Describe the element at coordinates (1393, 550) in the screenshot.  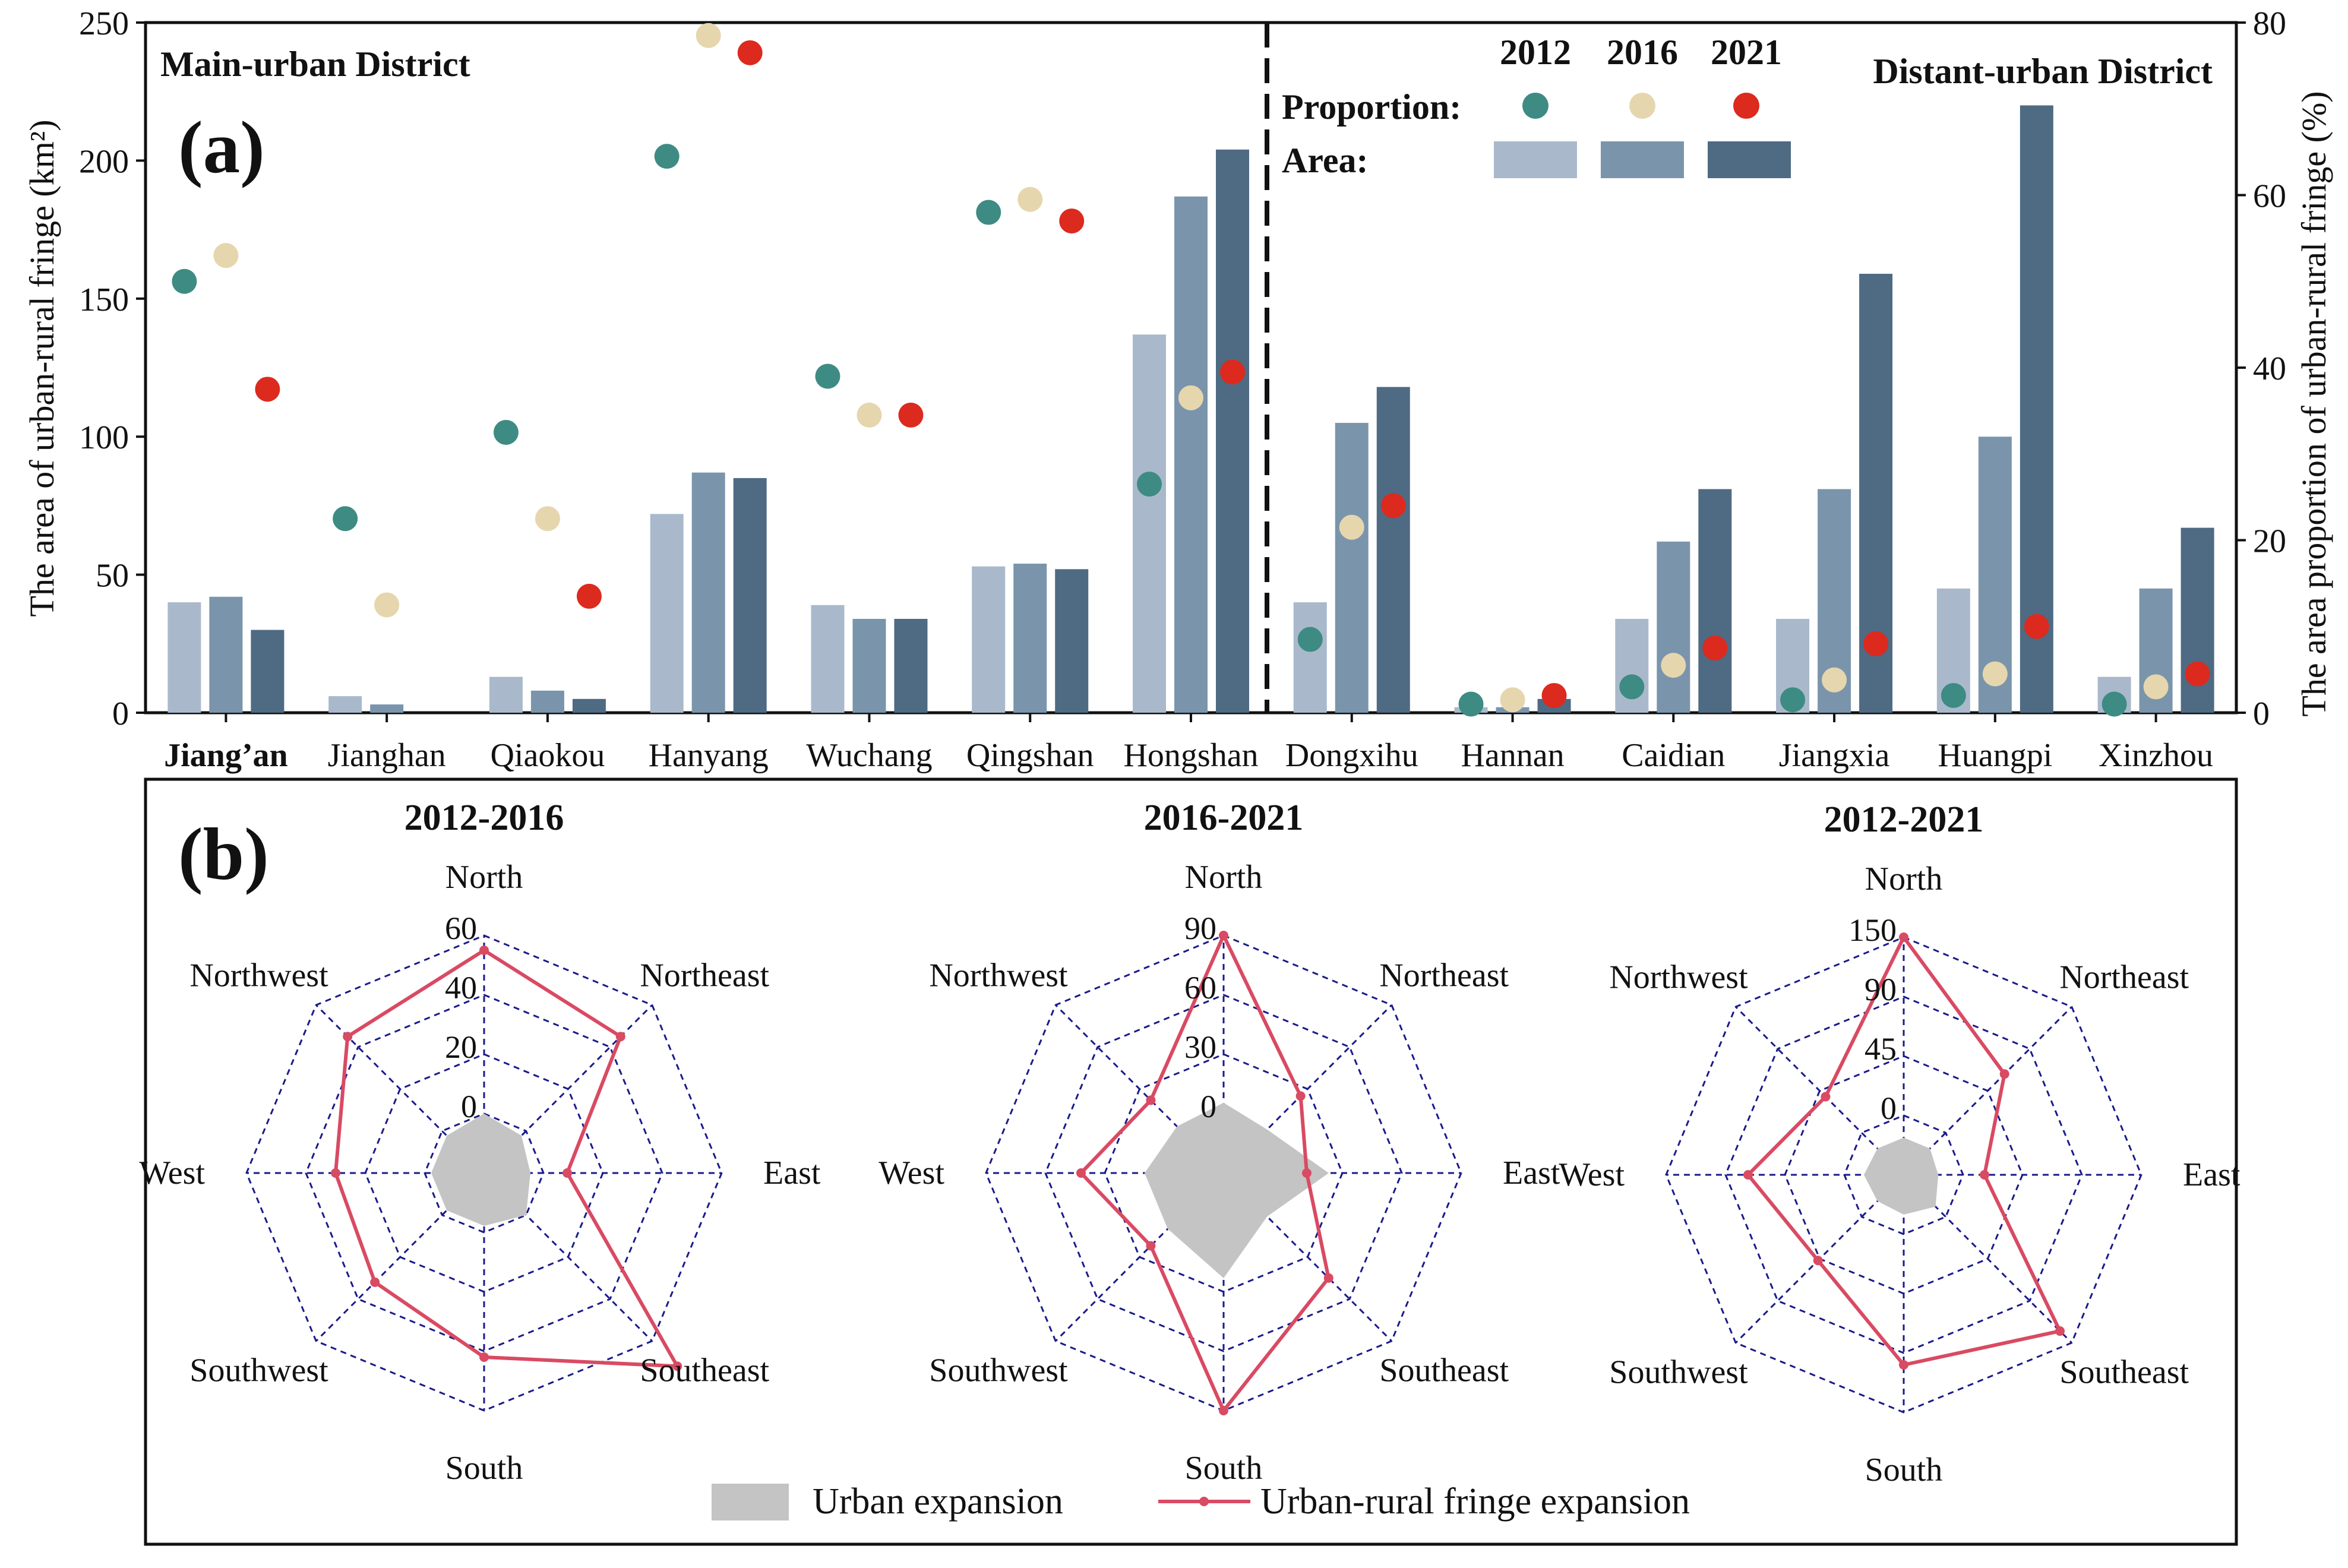
I see `bar-Dongxihu-2021` at that location.